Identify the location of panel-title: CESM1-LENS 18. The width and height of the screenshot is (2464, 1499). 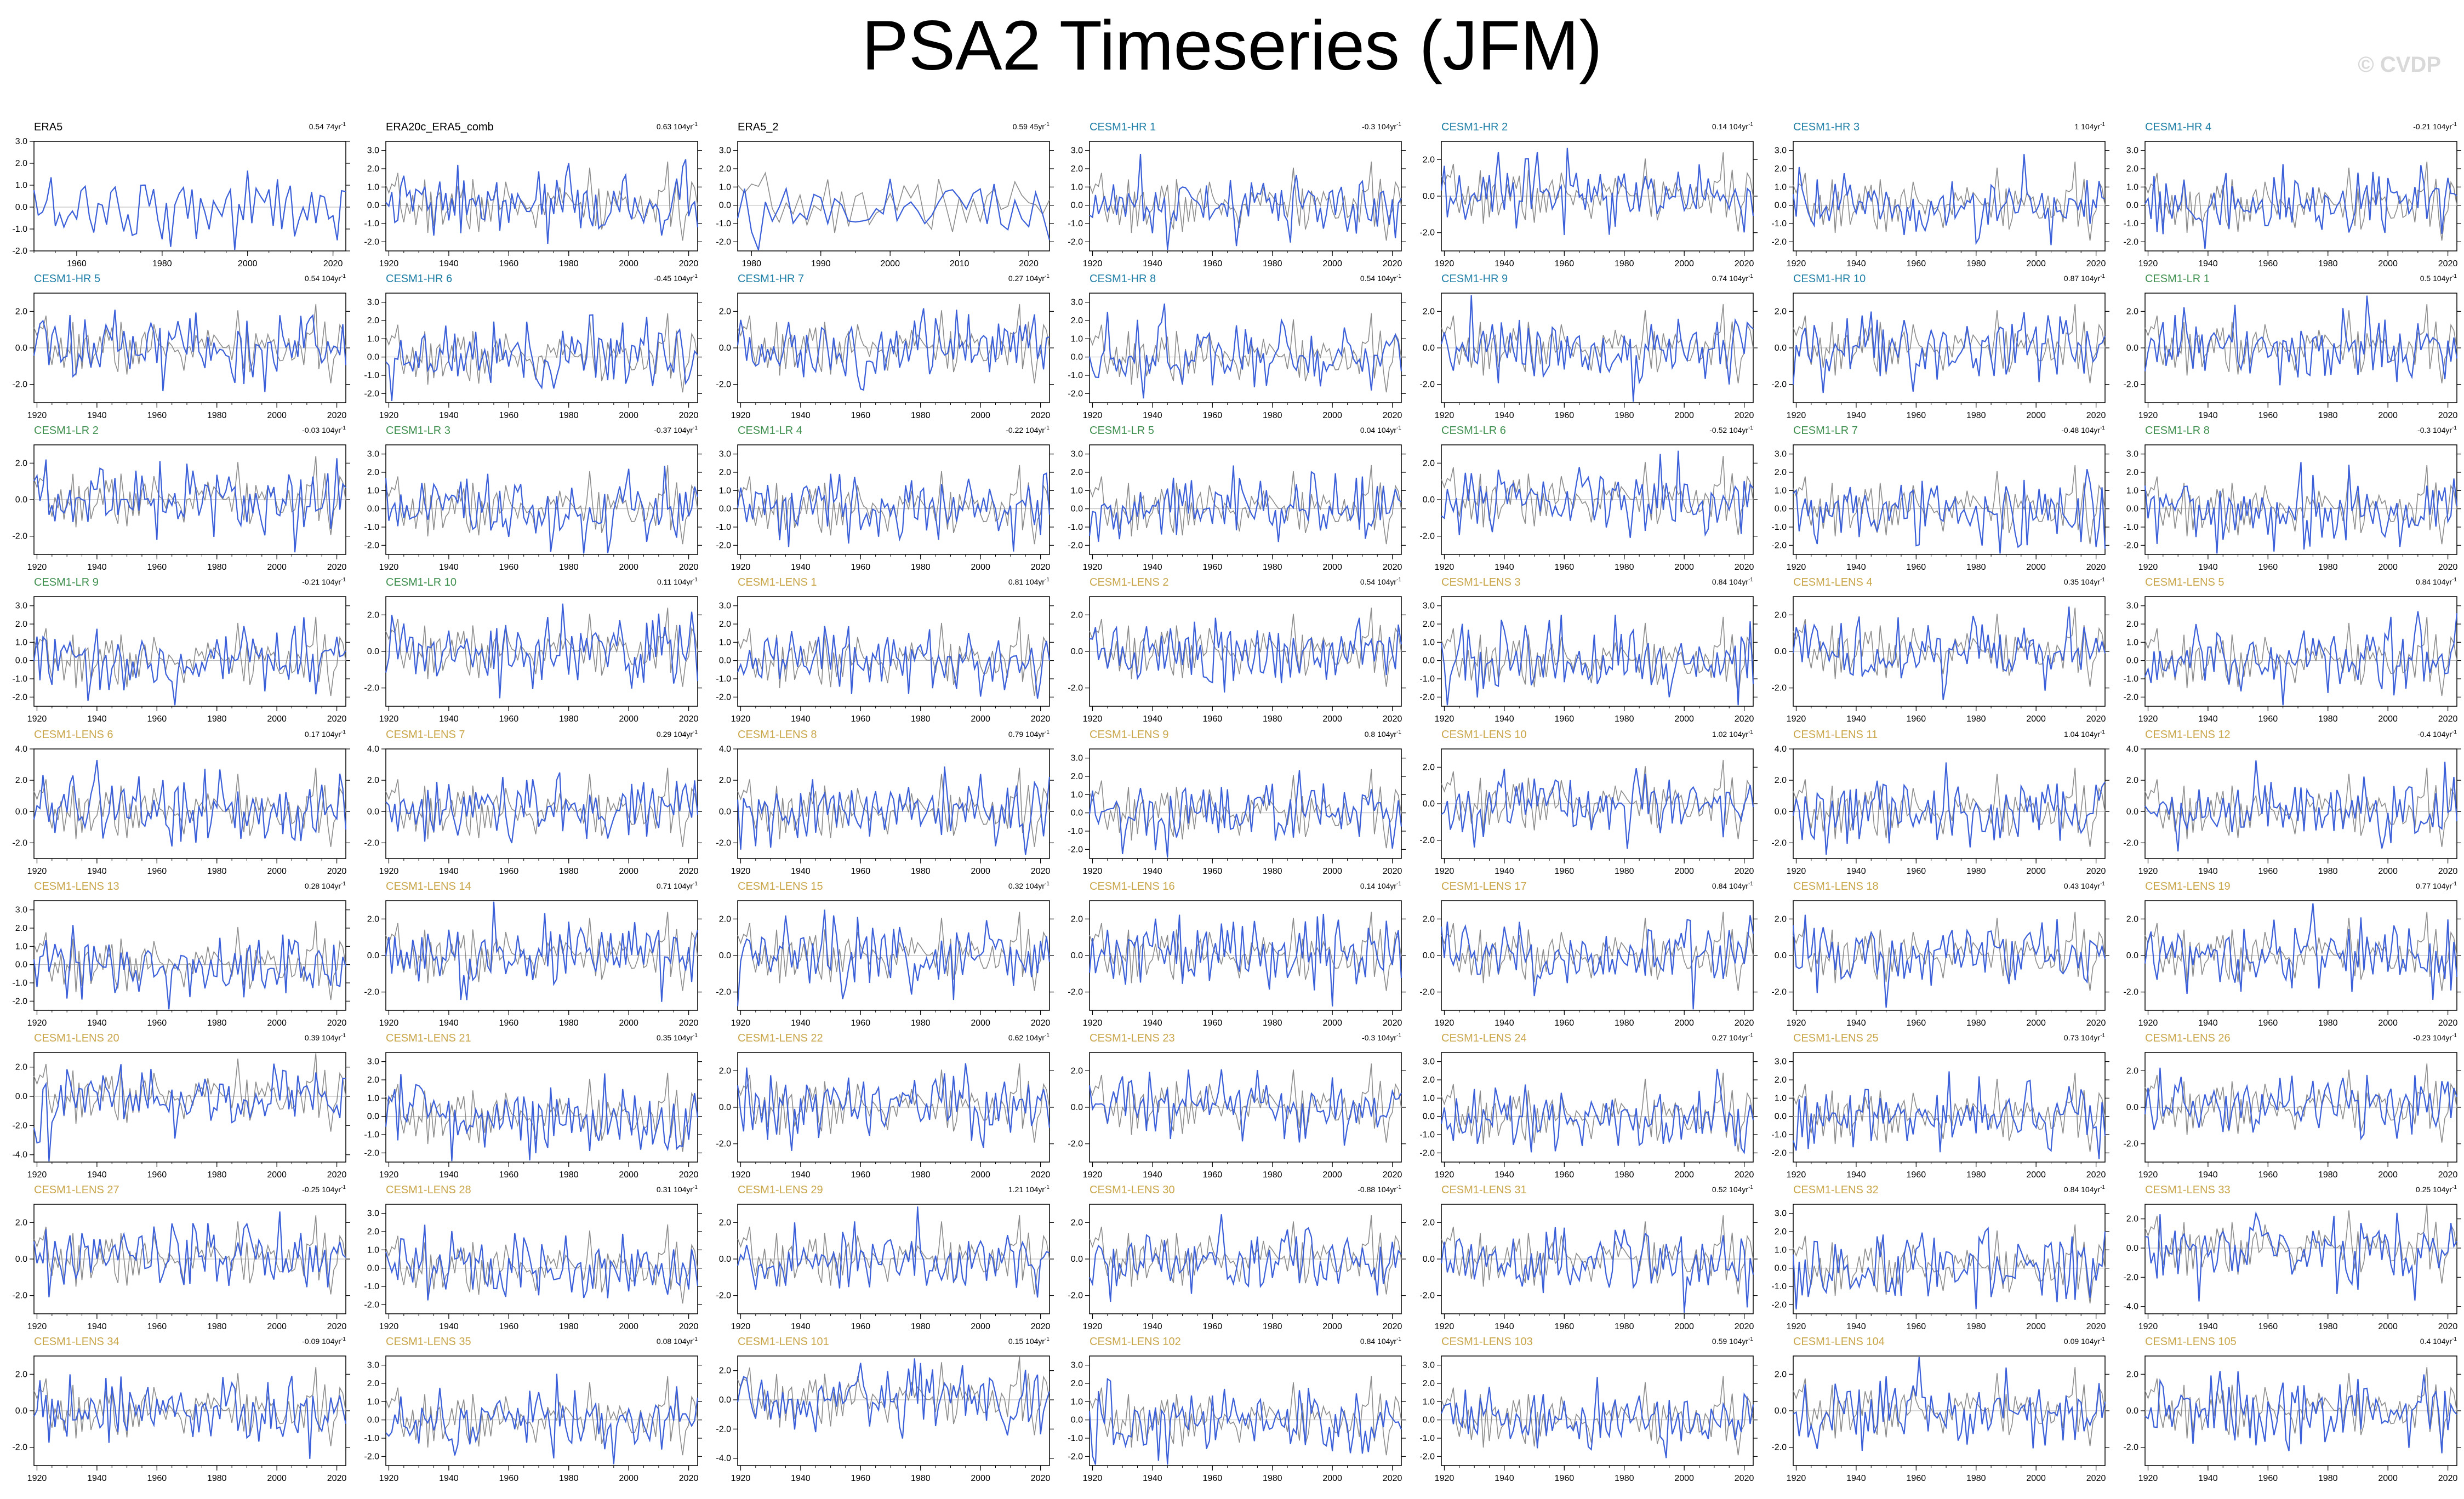
(1836, 886).